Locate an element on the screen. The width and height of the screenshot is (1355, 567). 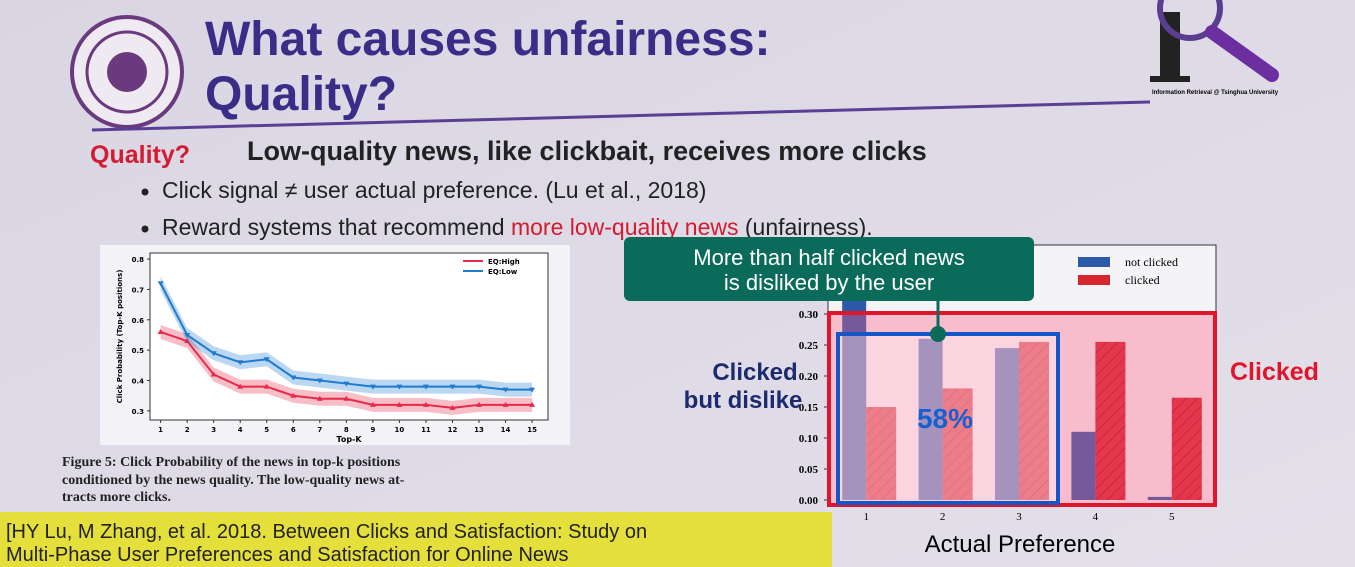
reference-box is located at coordinates (416, 539).